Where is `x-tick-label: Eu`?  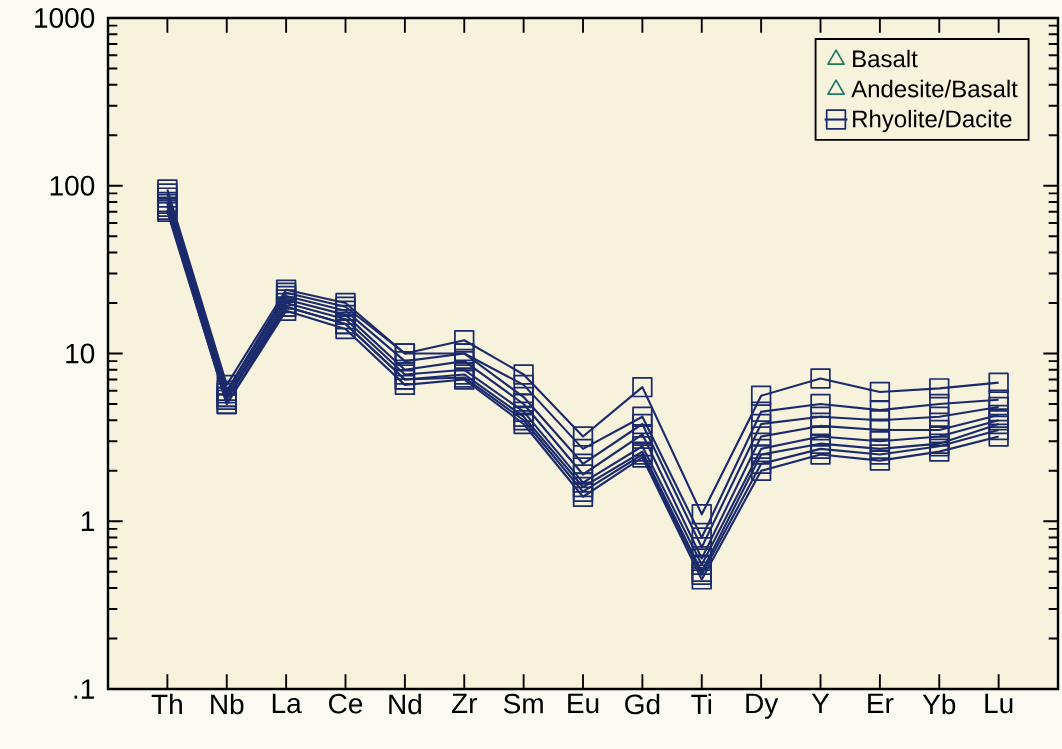
x-tick-label: Eu is located at coordinates (583, 703).